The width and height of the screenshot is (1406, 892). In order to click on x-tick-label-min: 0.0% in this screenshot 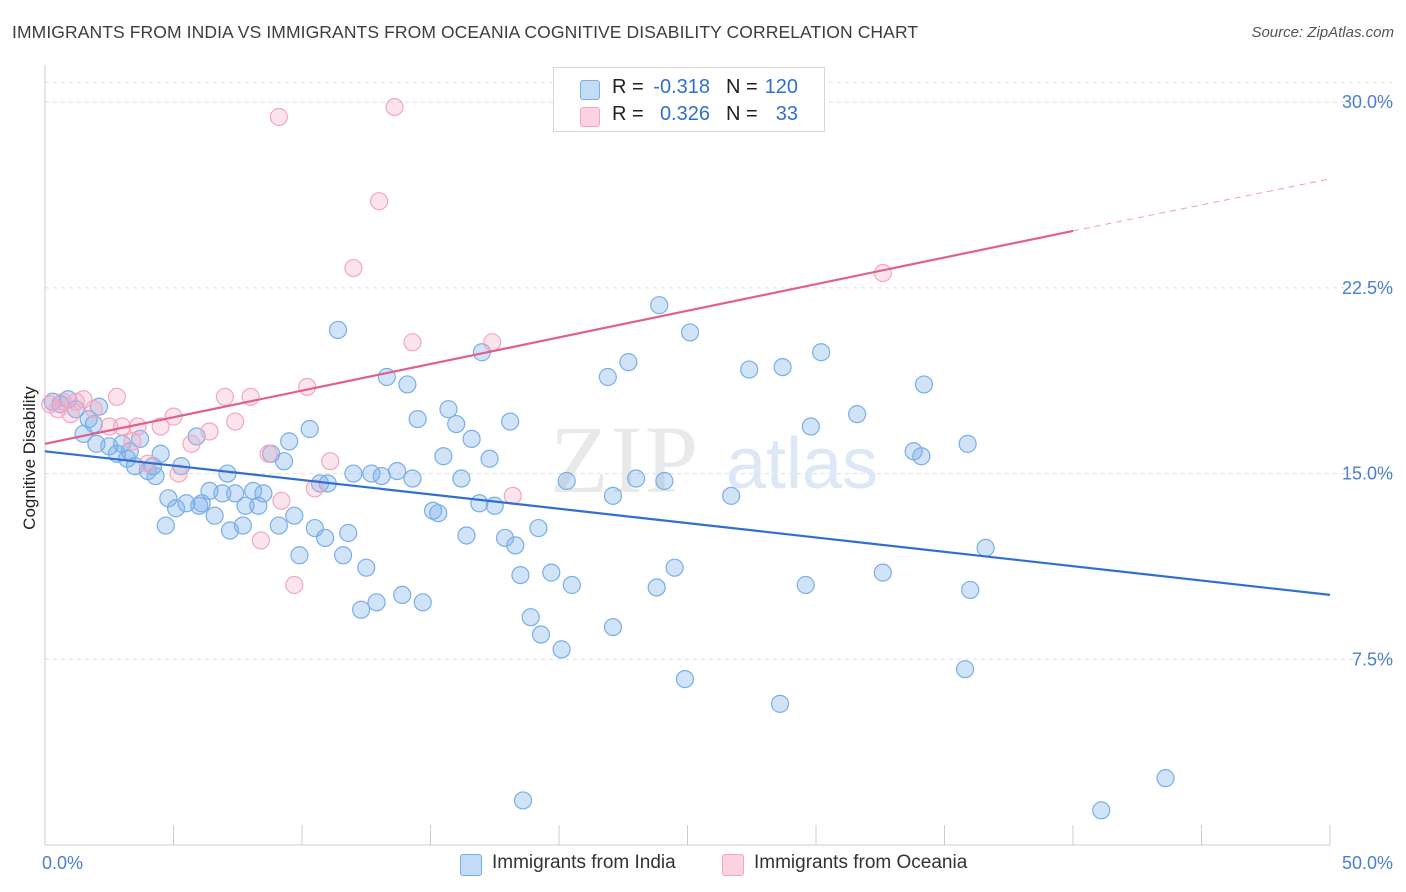, I will do `click(62, 863)`.